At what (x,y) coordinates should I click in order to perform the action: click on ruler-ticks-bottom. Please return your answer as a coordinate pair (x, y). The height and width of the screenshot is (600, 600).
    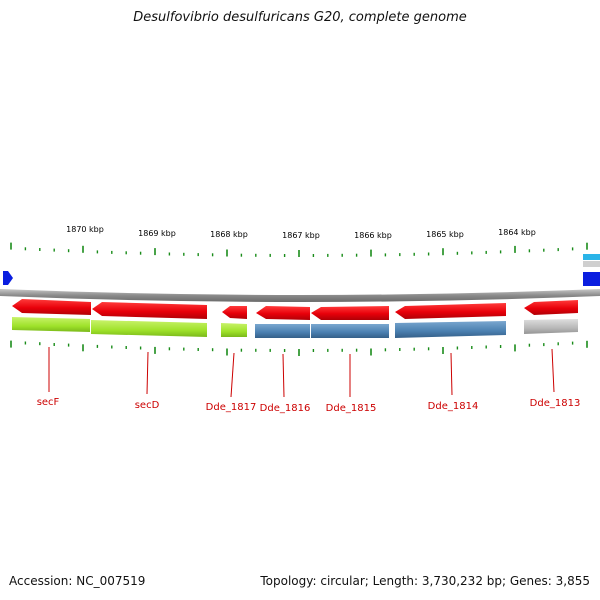
    Looking at the image, I should click on (299, 348).